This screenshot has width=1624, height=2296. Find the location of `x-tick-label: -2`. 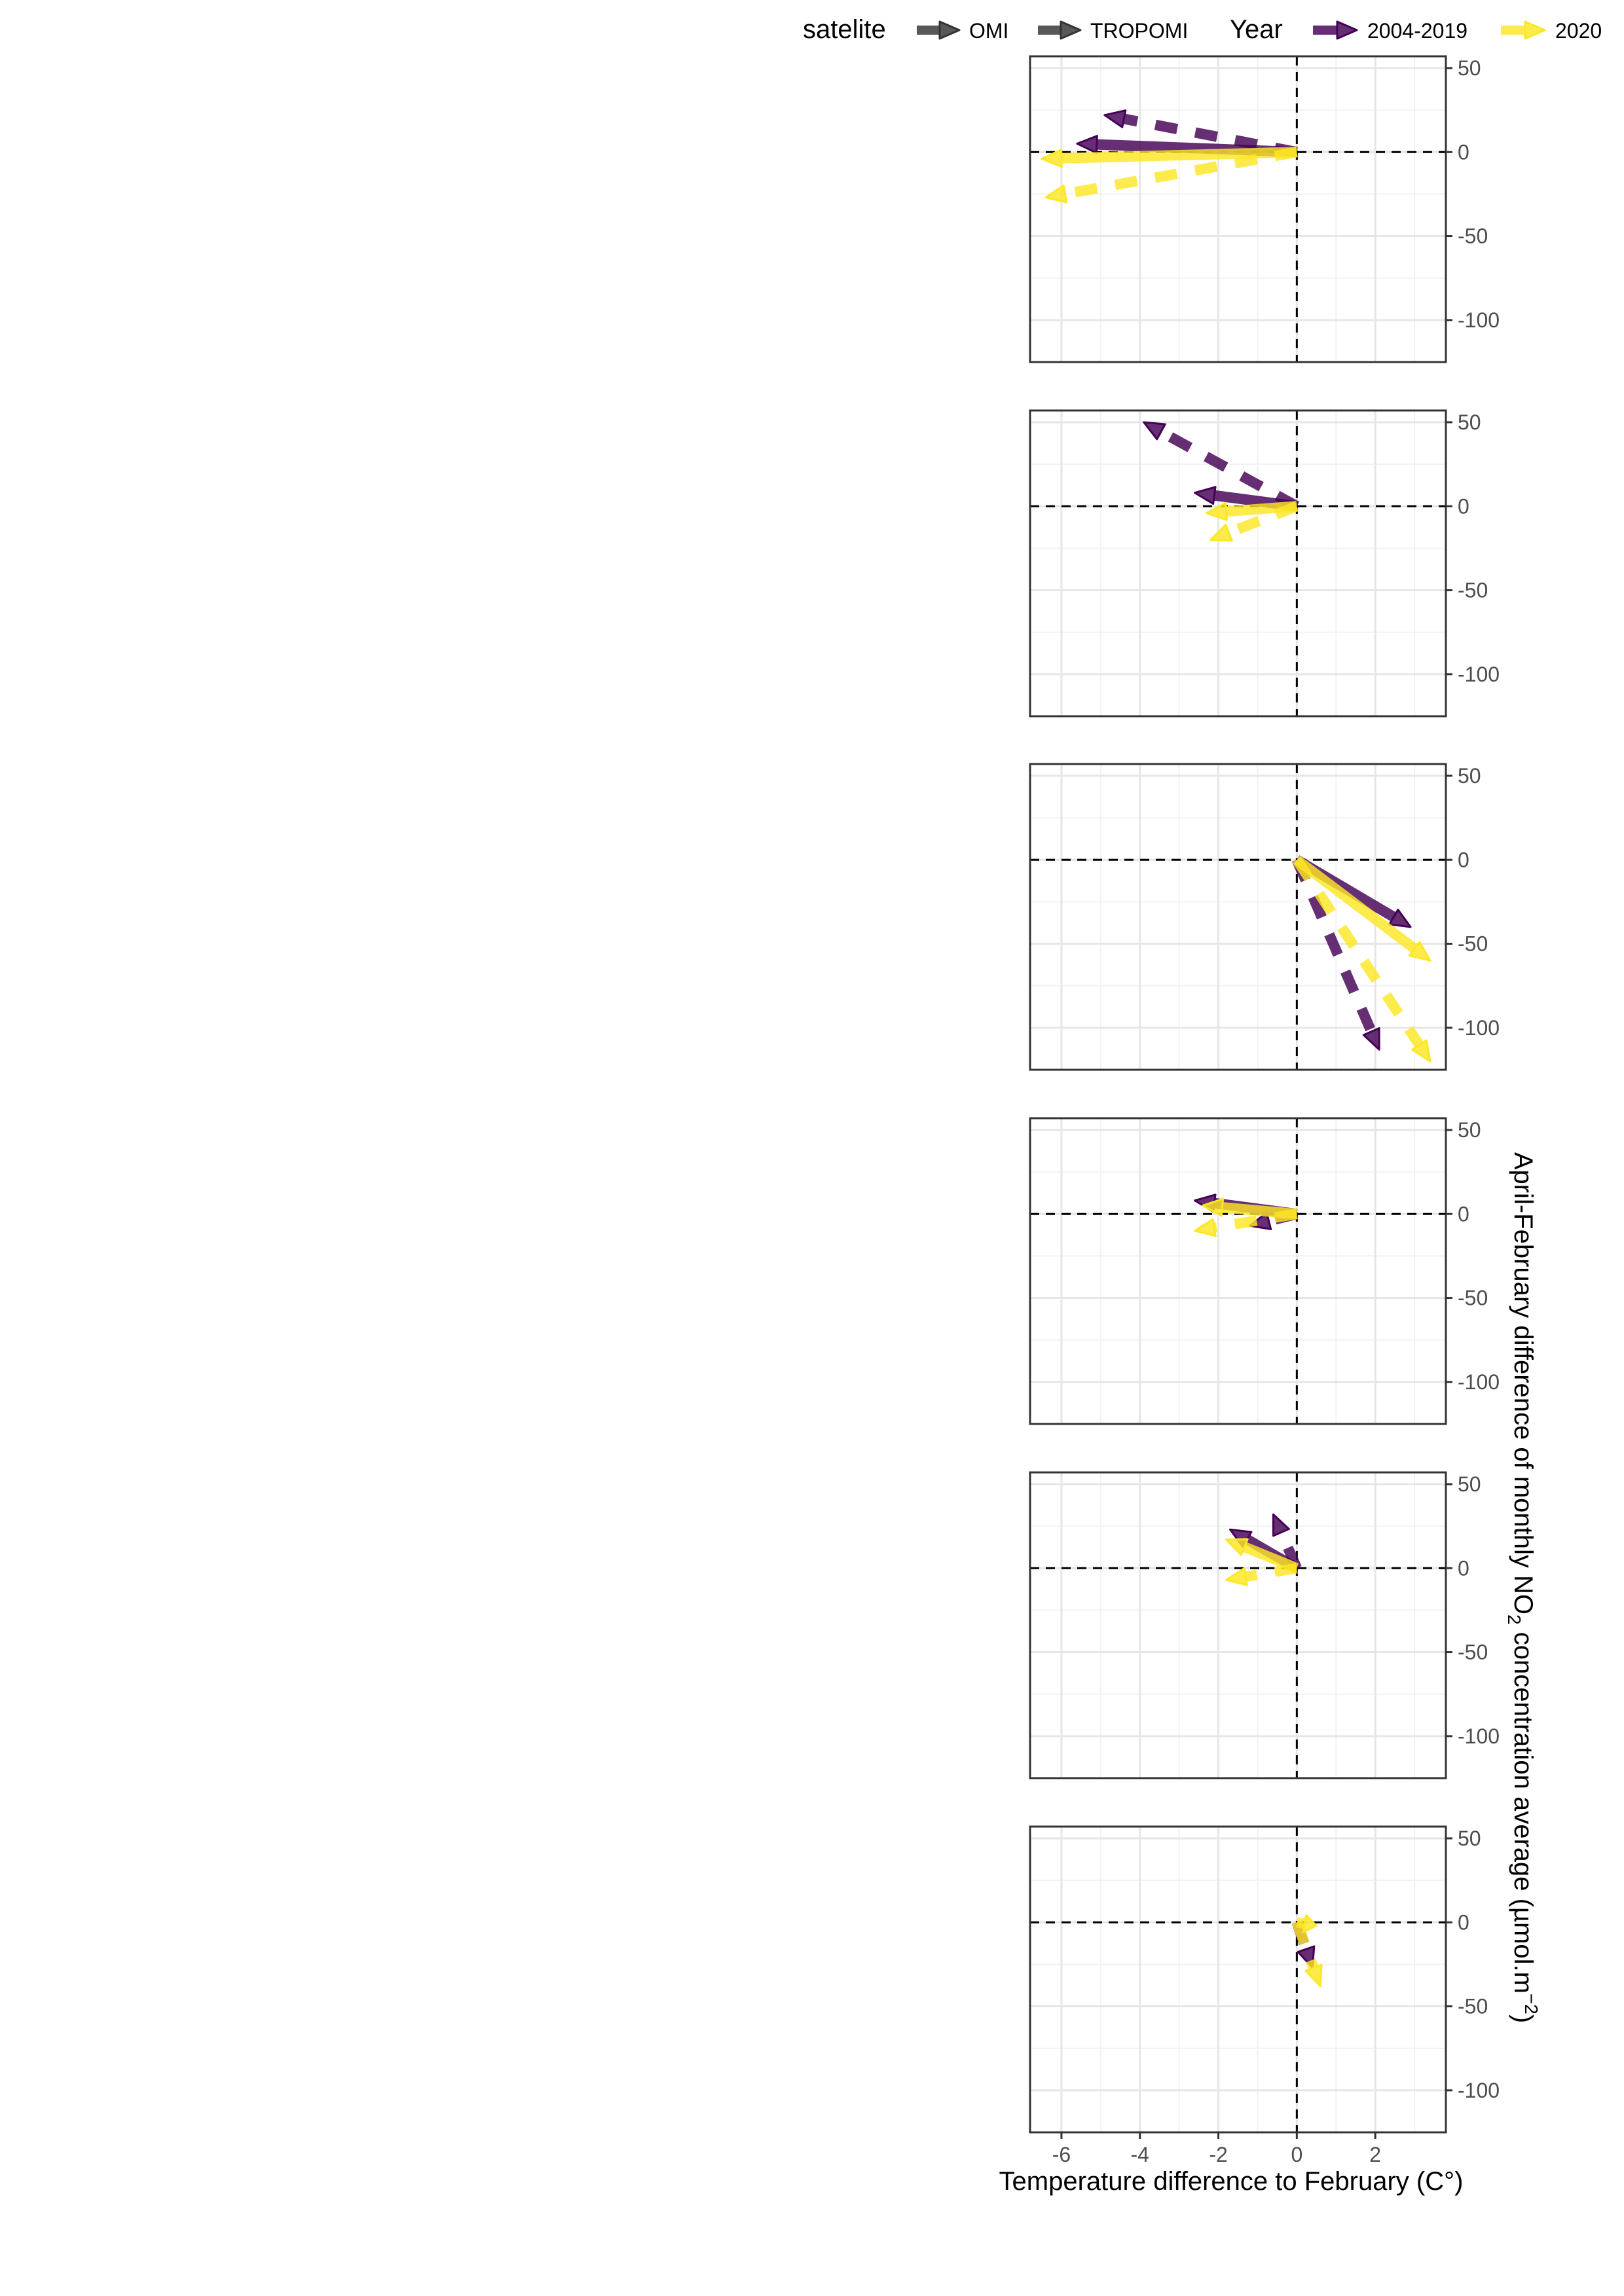

x-tick-label: -2 is located at coordinates (1218, 2154).